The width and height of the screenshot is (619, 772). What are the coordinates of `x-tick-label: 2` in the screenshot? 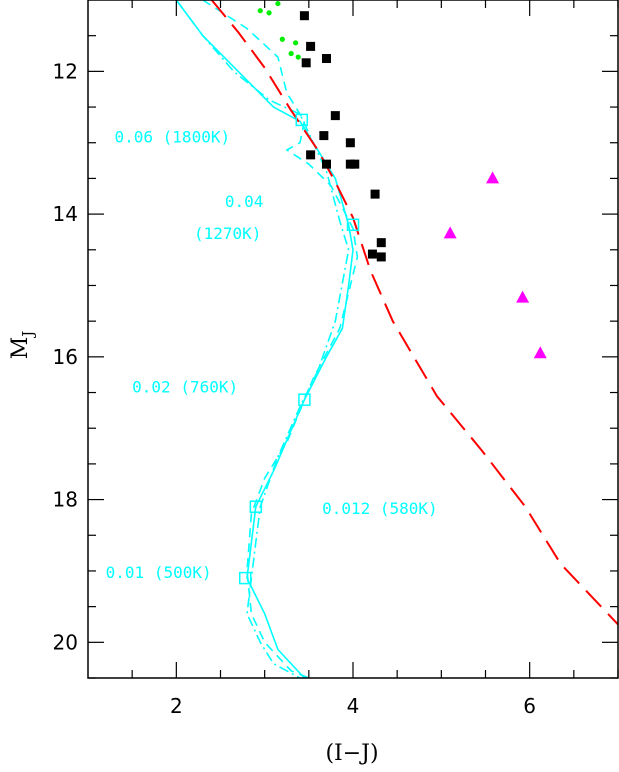 It's located at (176, 706).